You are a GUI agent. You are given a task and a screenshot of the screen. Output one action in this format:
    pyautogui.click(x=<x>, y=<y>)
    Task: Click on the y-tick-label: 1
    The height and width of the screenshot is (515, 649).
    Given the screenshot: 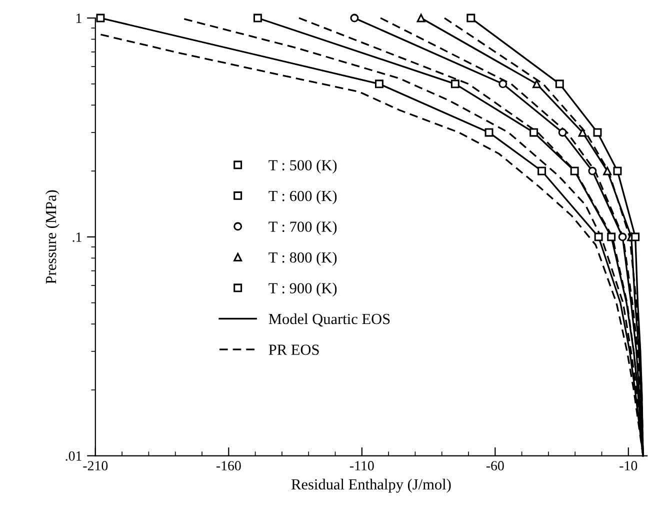 What is the action you would take?
    pyautogui.click(x=79, y=18)
    